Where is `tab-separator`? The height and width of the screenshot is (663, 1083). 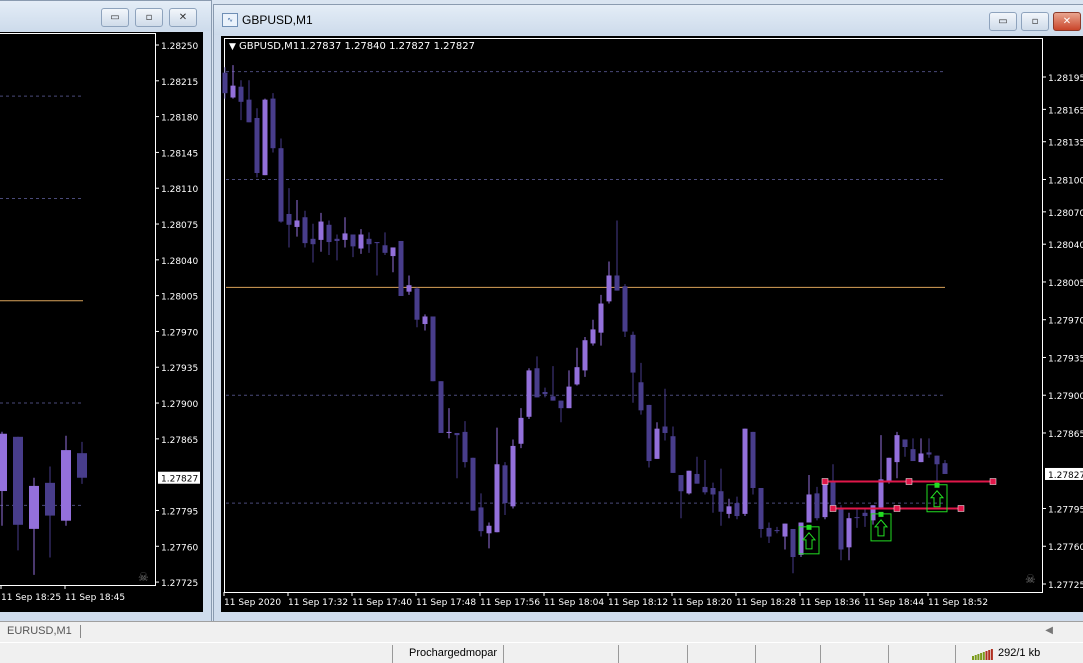 tab-separator is located at coordinates (80, 631).